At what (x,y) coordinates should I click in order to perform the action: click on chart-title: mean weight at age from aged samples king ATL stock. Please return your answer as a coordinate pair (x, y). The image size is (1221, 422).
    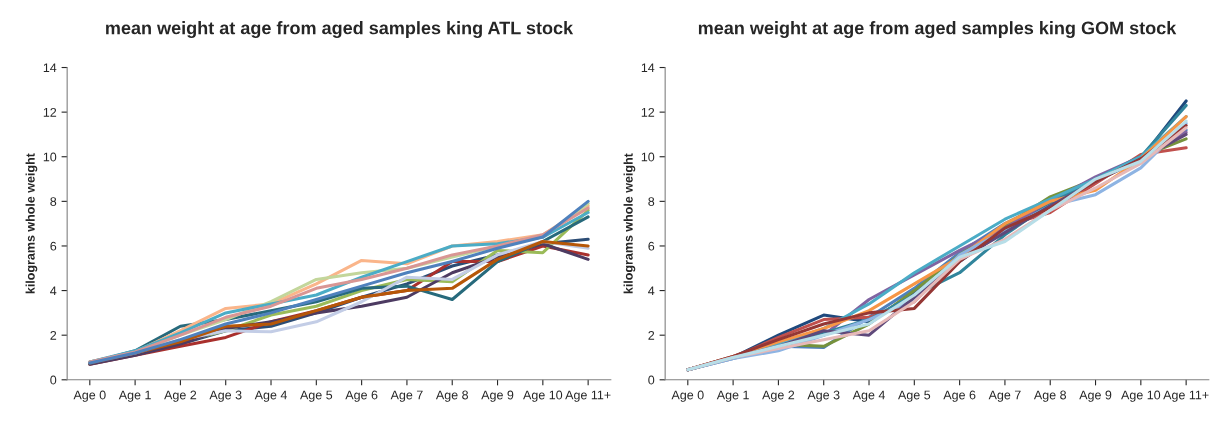
    Looking at the image, I should click on (340, 30).